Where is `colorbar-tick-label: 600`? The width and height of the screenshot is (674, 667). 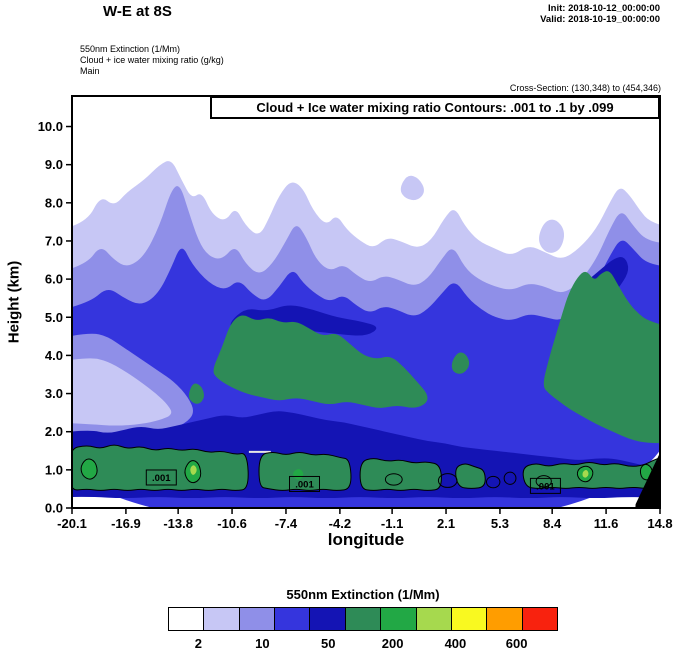
colorbar-tick-label: 600 is located at coordinates (516, 643).